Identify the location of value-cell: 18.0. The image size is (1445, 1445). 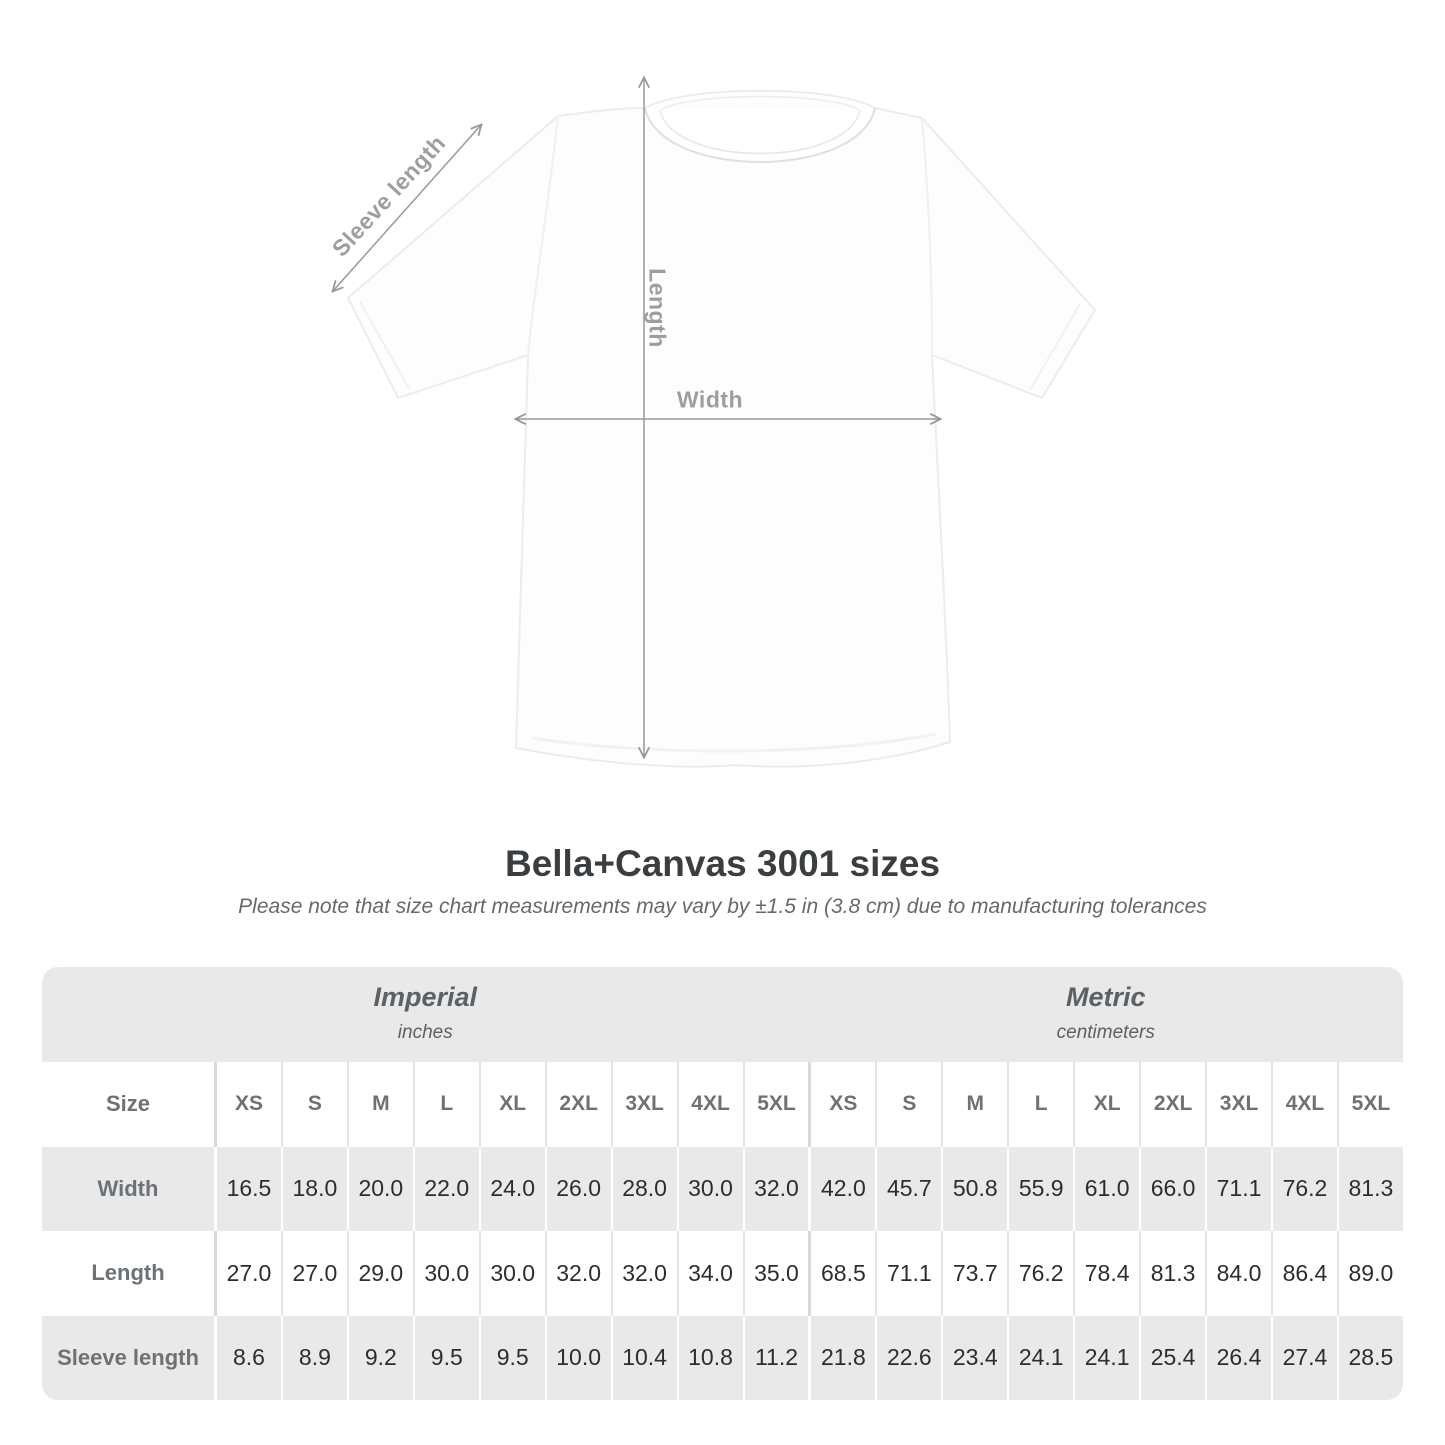
(313, 1188).